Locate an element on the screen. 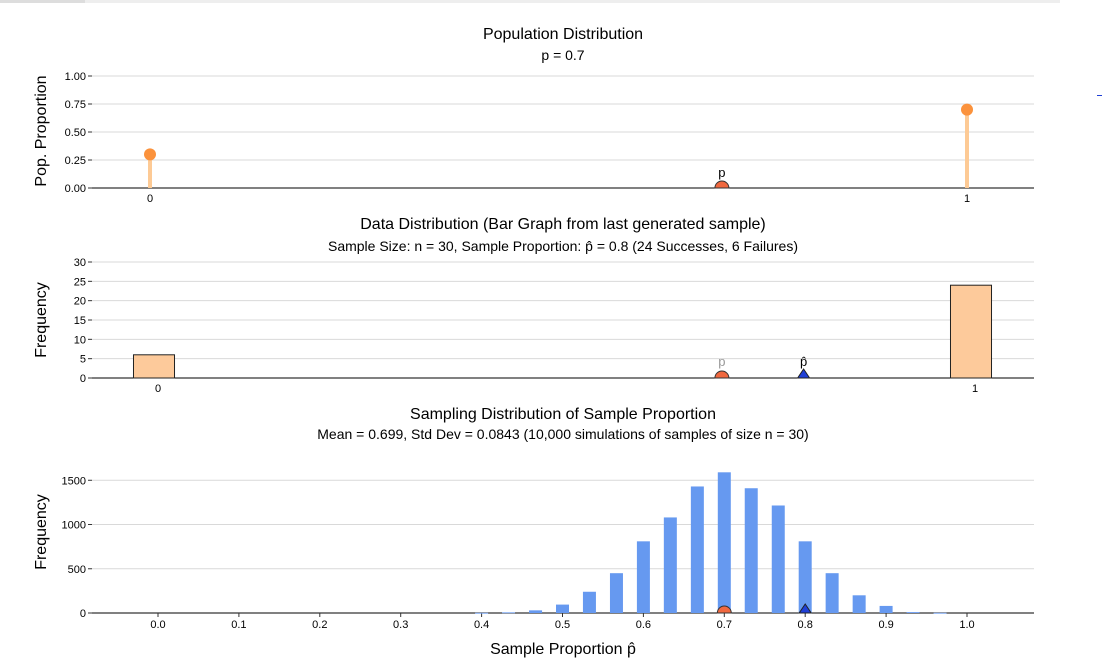 The image size is (1103, 670). p3-ytick-label: 500 is located at coordinates (77, 570).